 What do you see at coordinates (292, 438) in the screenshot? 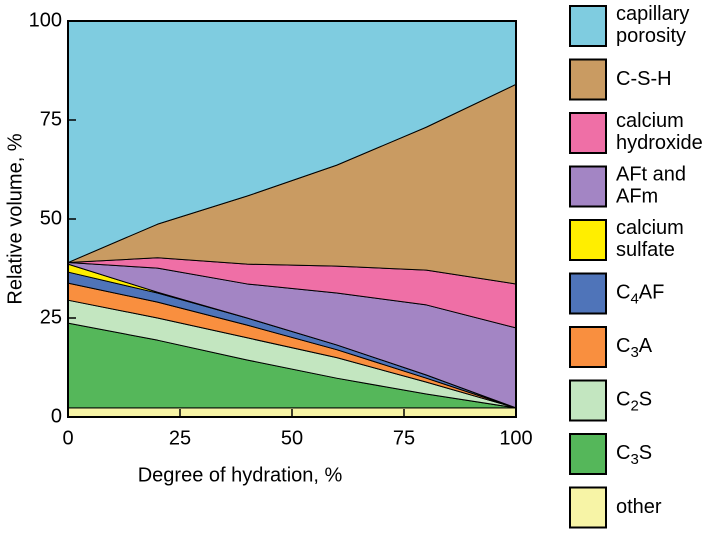
I see `x-tick-label: 50` at bounding box center [292, 438].